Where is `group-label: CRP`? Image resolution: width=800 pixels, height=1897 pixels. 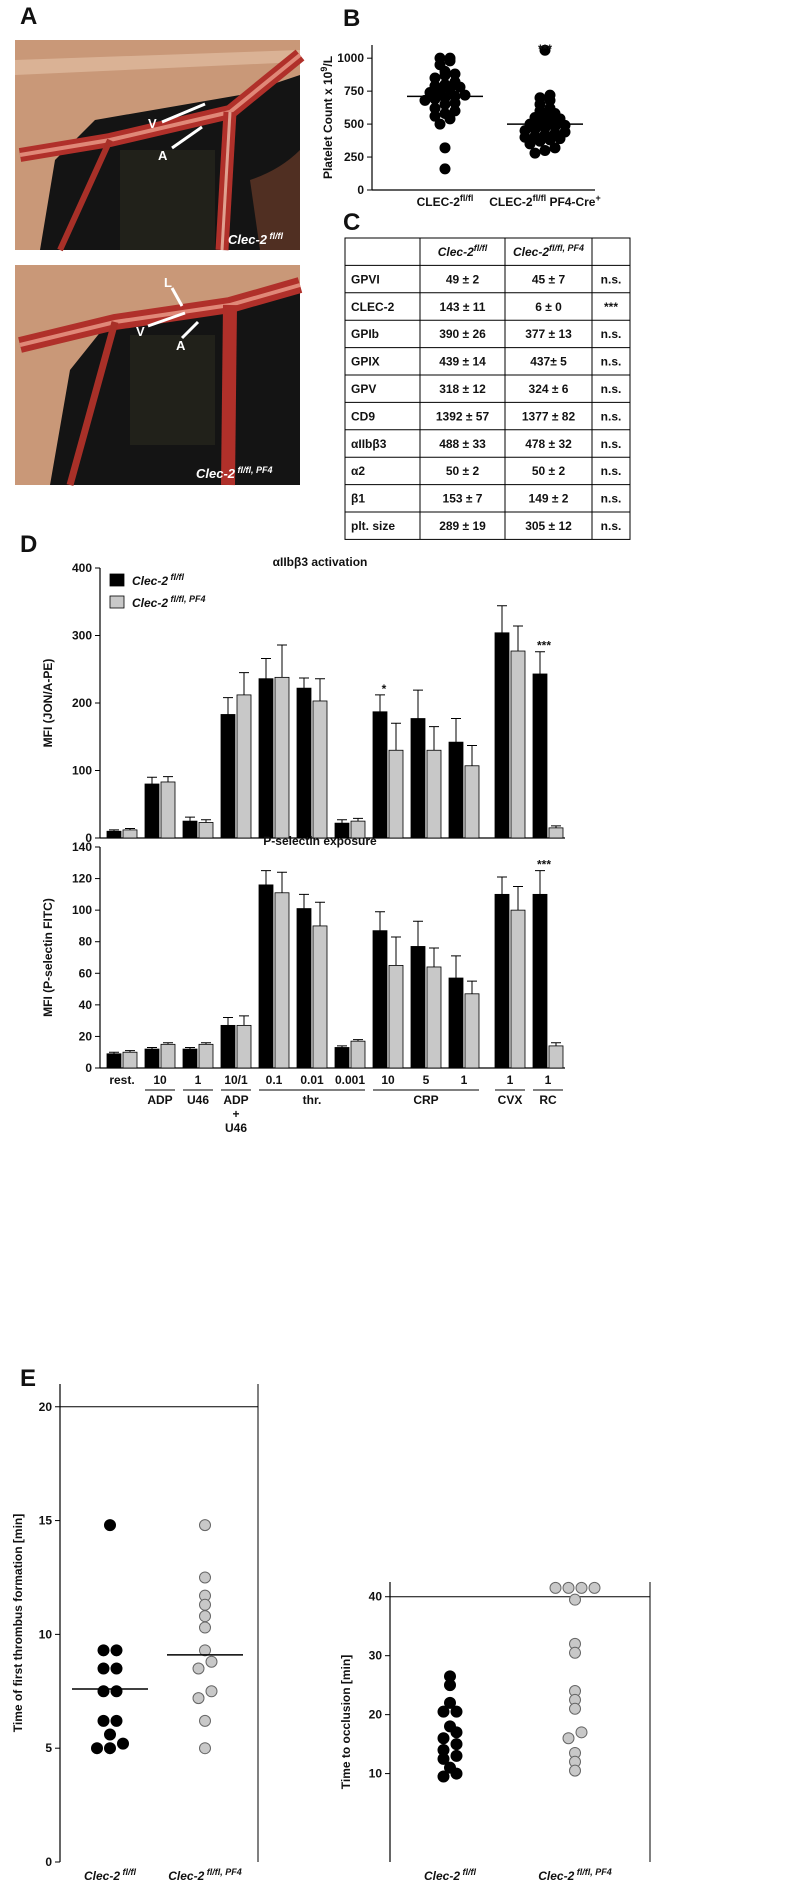 group-label: CRP is located at coordinates (425, 1100).